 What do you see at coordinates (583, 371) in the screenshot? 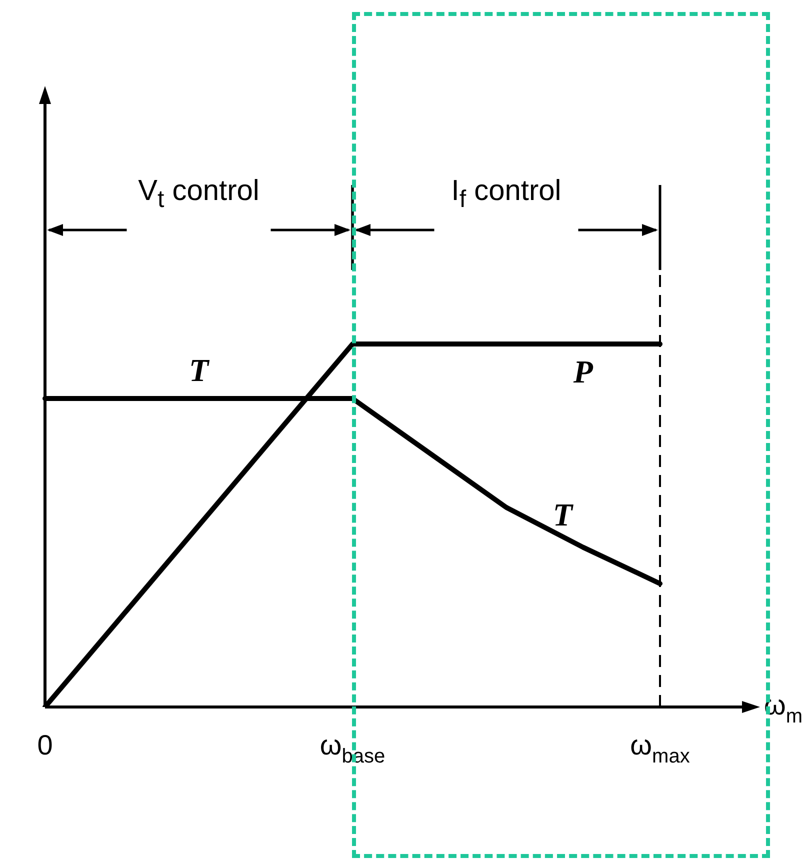
I see `series-label: P` at bounding box center [583, 371].